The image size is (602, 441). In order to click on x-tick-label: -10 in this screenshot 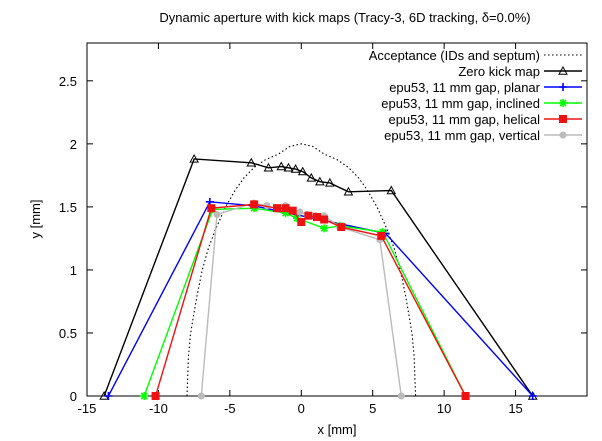, I will do `click(158, 408)`.